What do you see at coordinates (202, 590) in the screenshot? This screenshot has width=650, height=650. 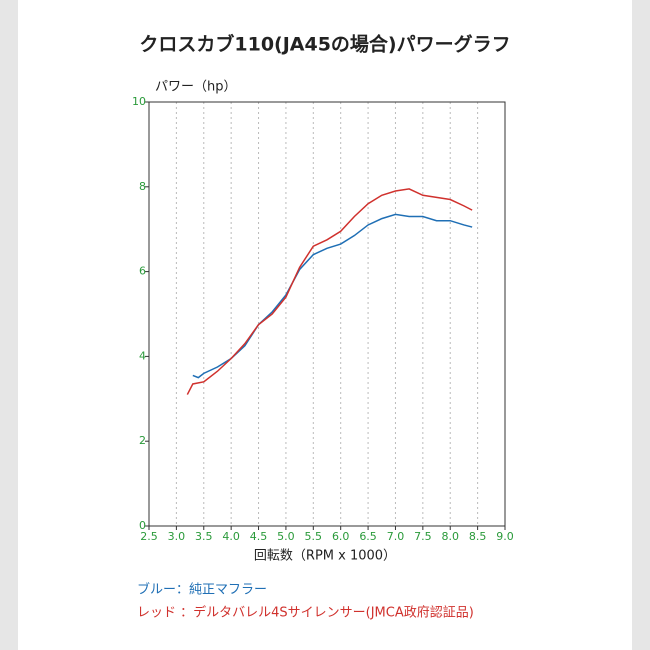 I see `legend-text: ブルー：純正マフラー` at bounding box center [202, 590].